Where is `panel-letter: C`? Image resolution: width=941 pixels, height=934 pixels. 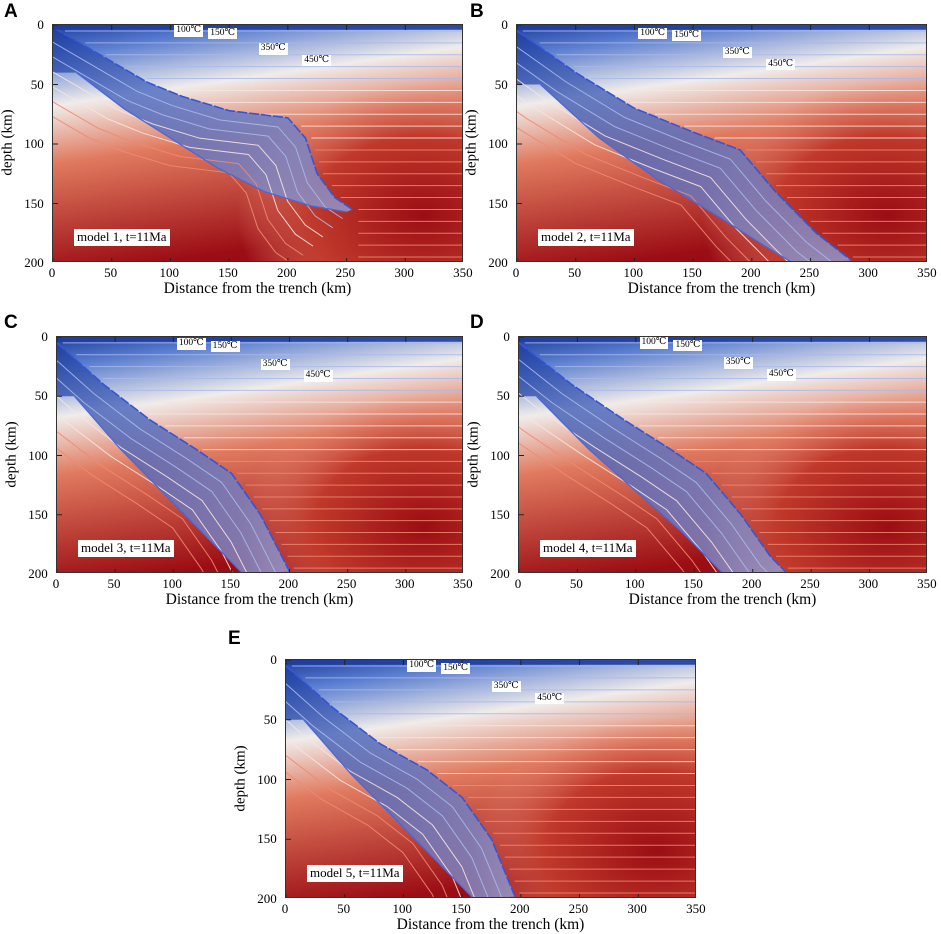
panel-letter: C is located at coordinates (11, 322).